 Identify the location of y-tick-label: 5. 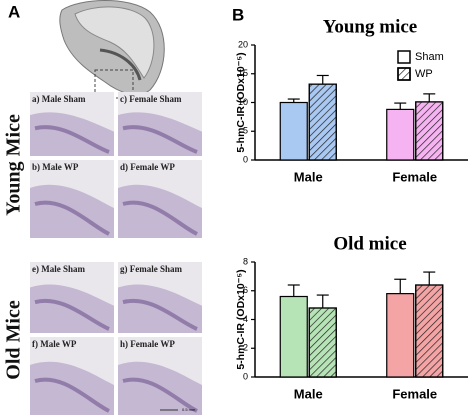
(245, 131).